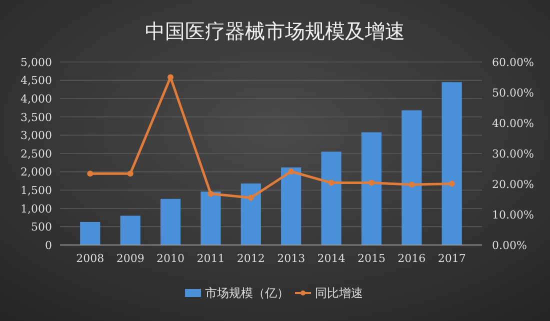  What do you see at coordinates (513, 153) in the screenshot?
I see `y2-tick-label: 30.00%` at bounding box center [513, 153].